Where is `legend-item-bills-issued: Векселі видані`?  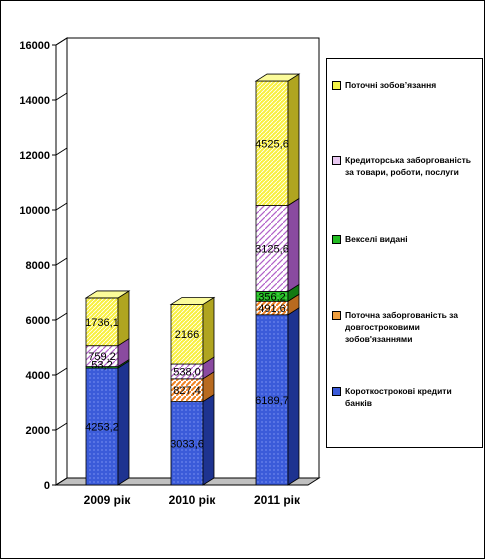 legend-item-bills-issued: Векселі видані is located at coordinates (406, 239).